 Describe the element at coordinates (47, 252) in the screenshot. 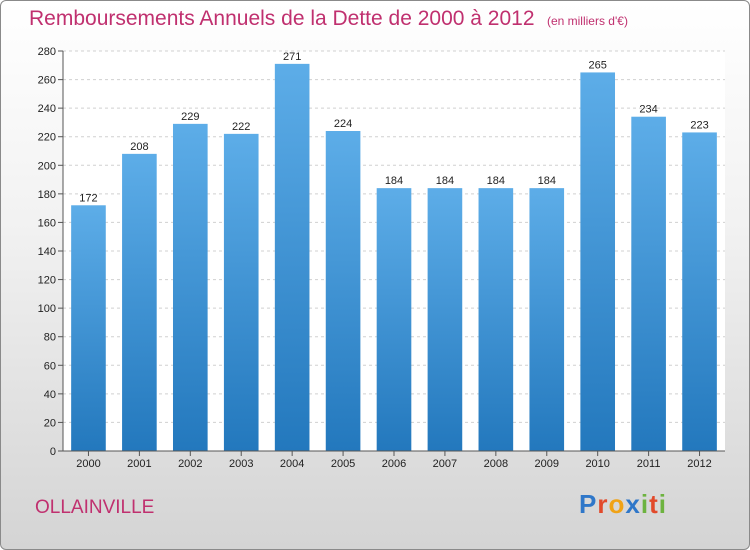

I see `y-tick-label: 140` at that location.